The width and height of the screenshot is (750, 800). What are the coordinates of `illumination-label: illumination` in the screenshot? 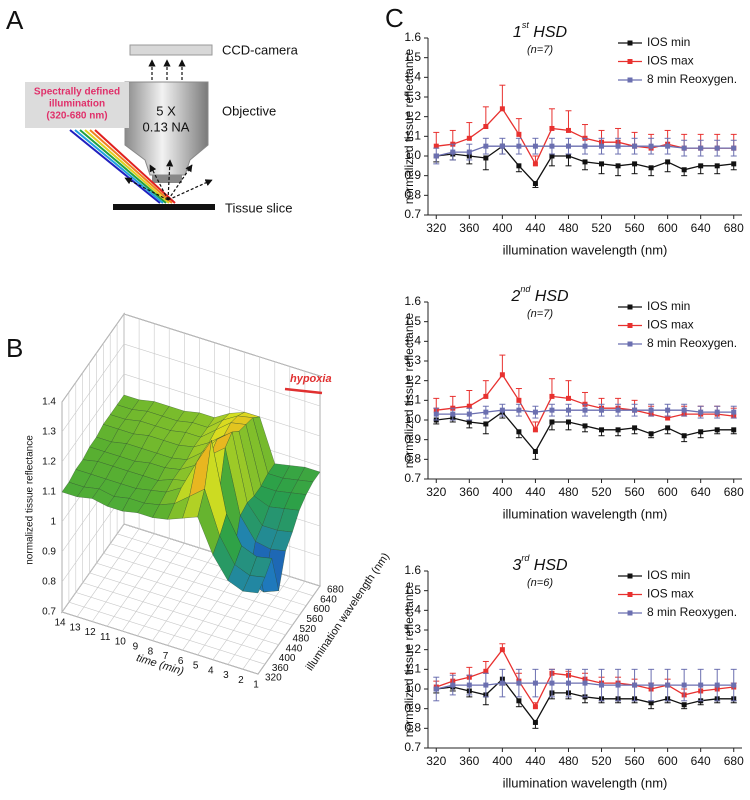 It's located at (77, 104).